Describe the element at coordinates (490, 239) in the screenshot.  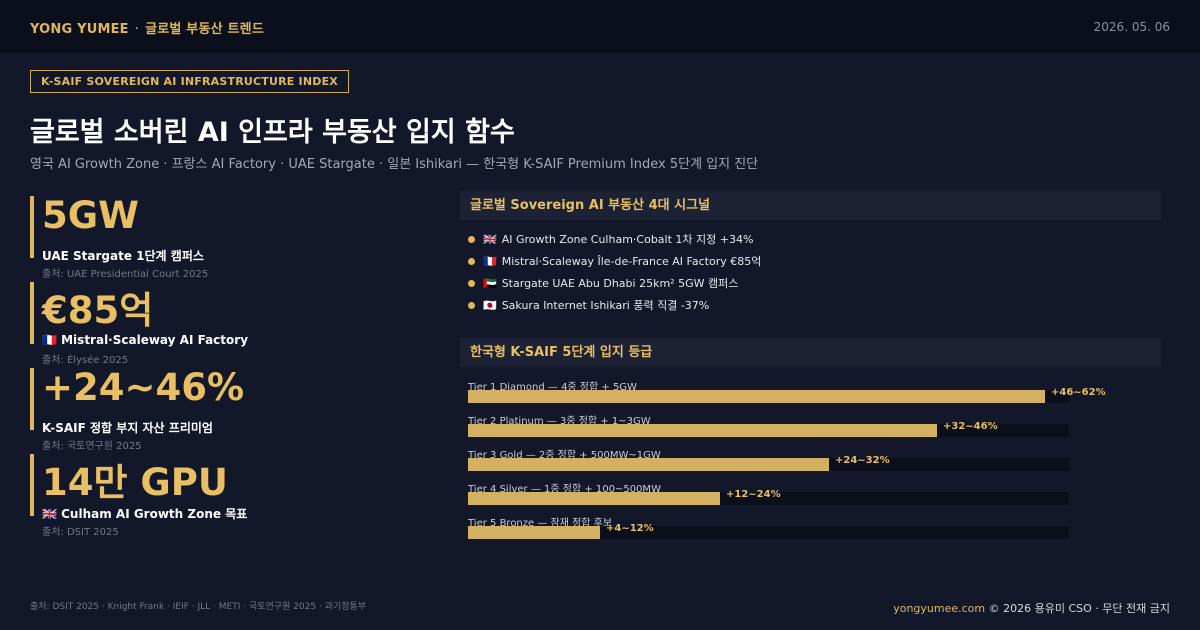
I see `flag-icon: 🇬🇧` at that location.